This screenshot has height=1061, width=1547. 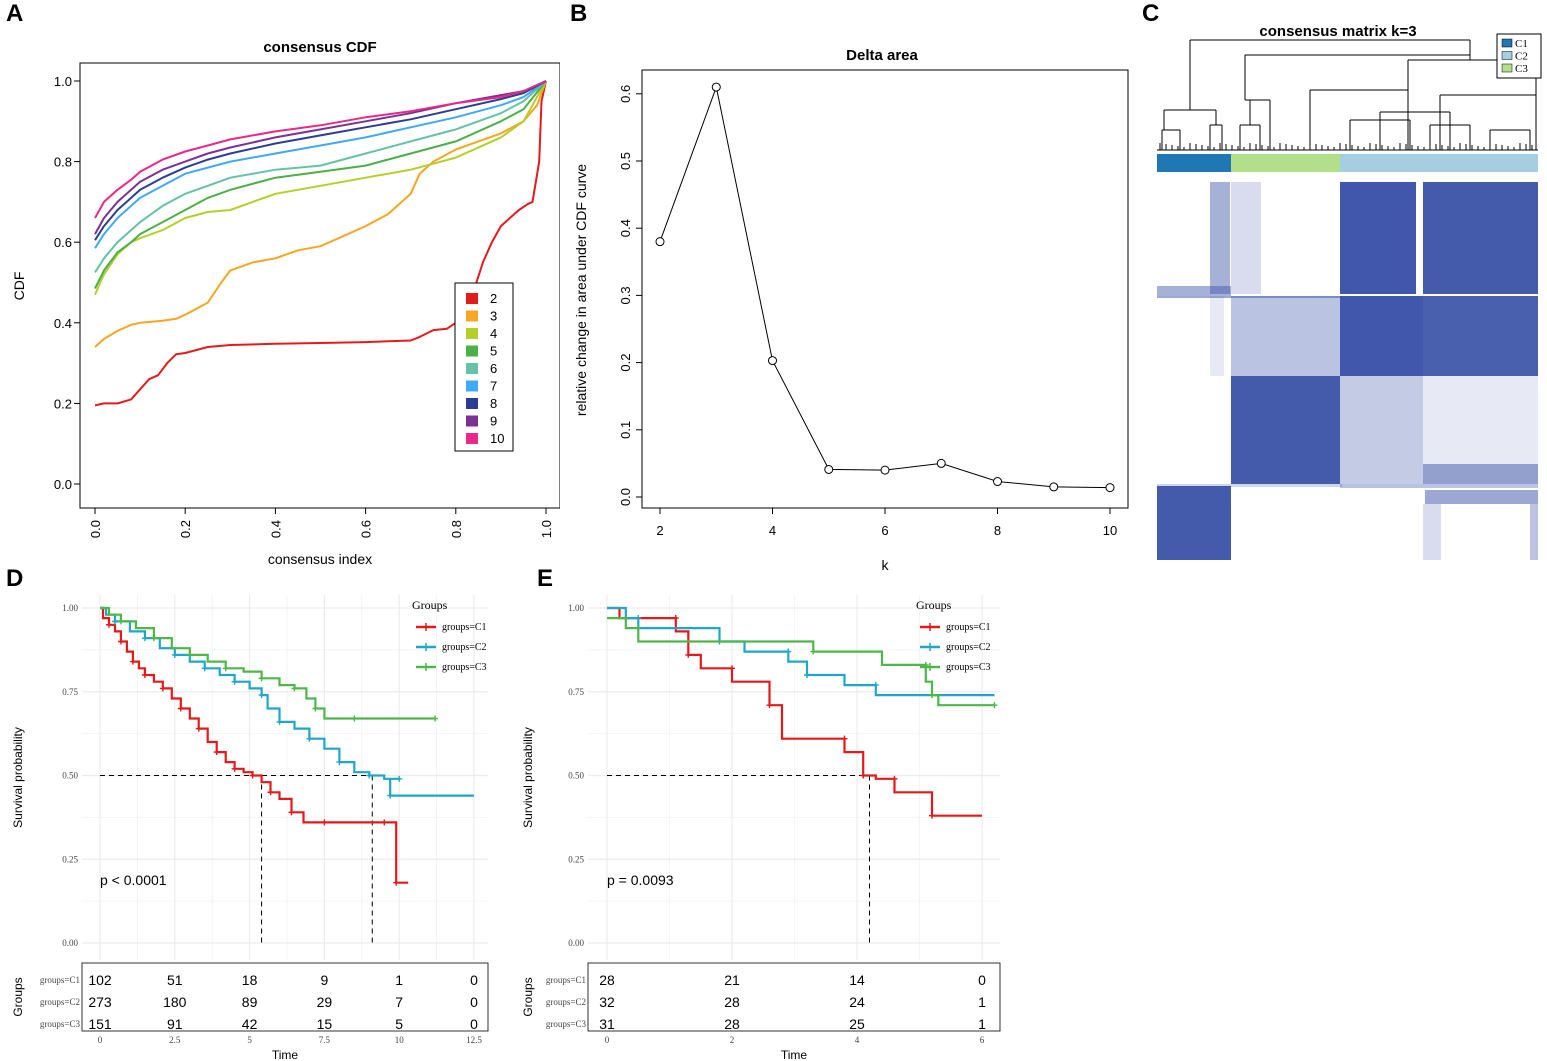 What do you see at coordinates (493, 351) in the screenshot?
I see `chart-a-legend-label: 5` at bounding box center [493, 351].